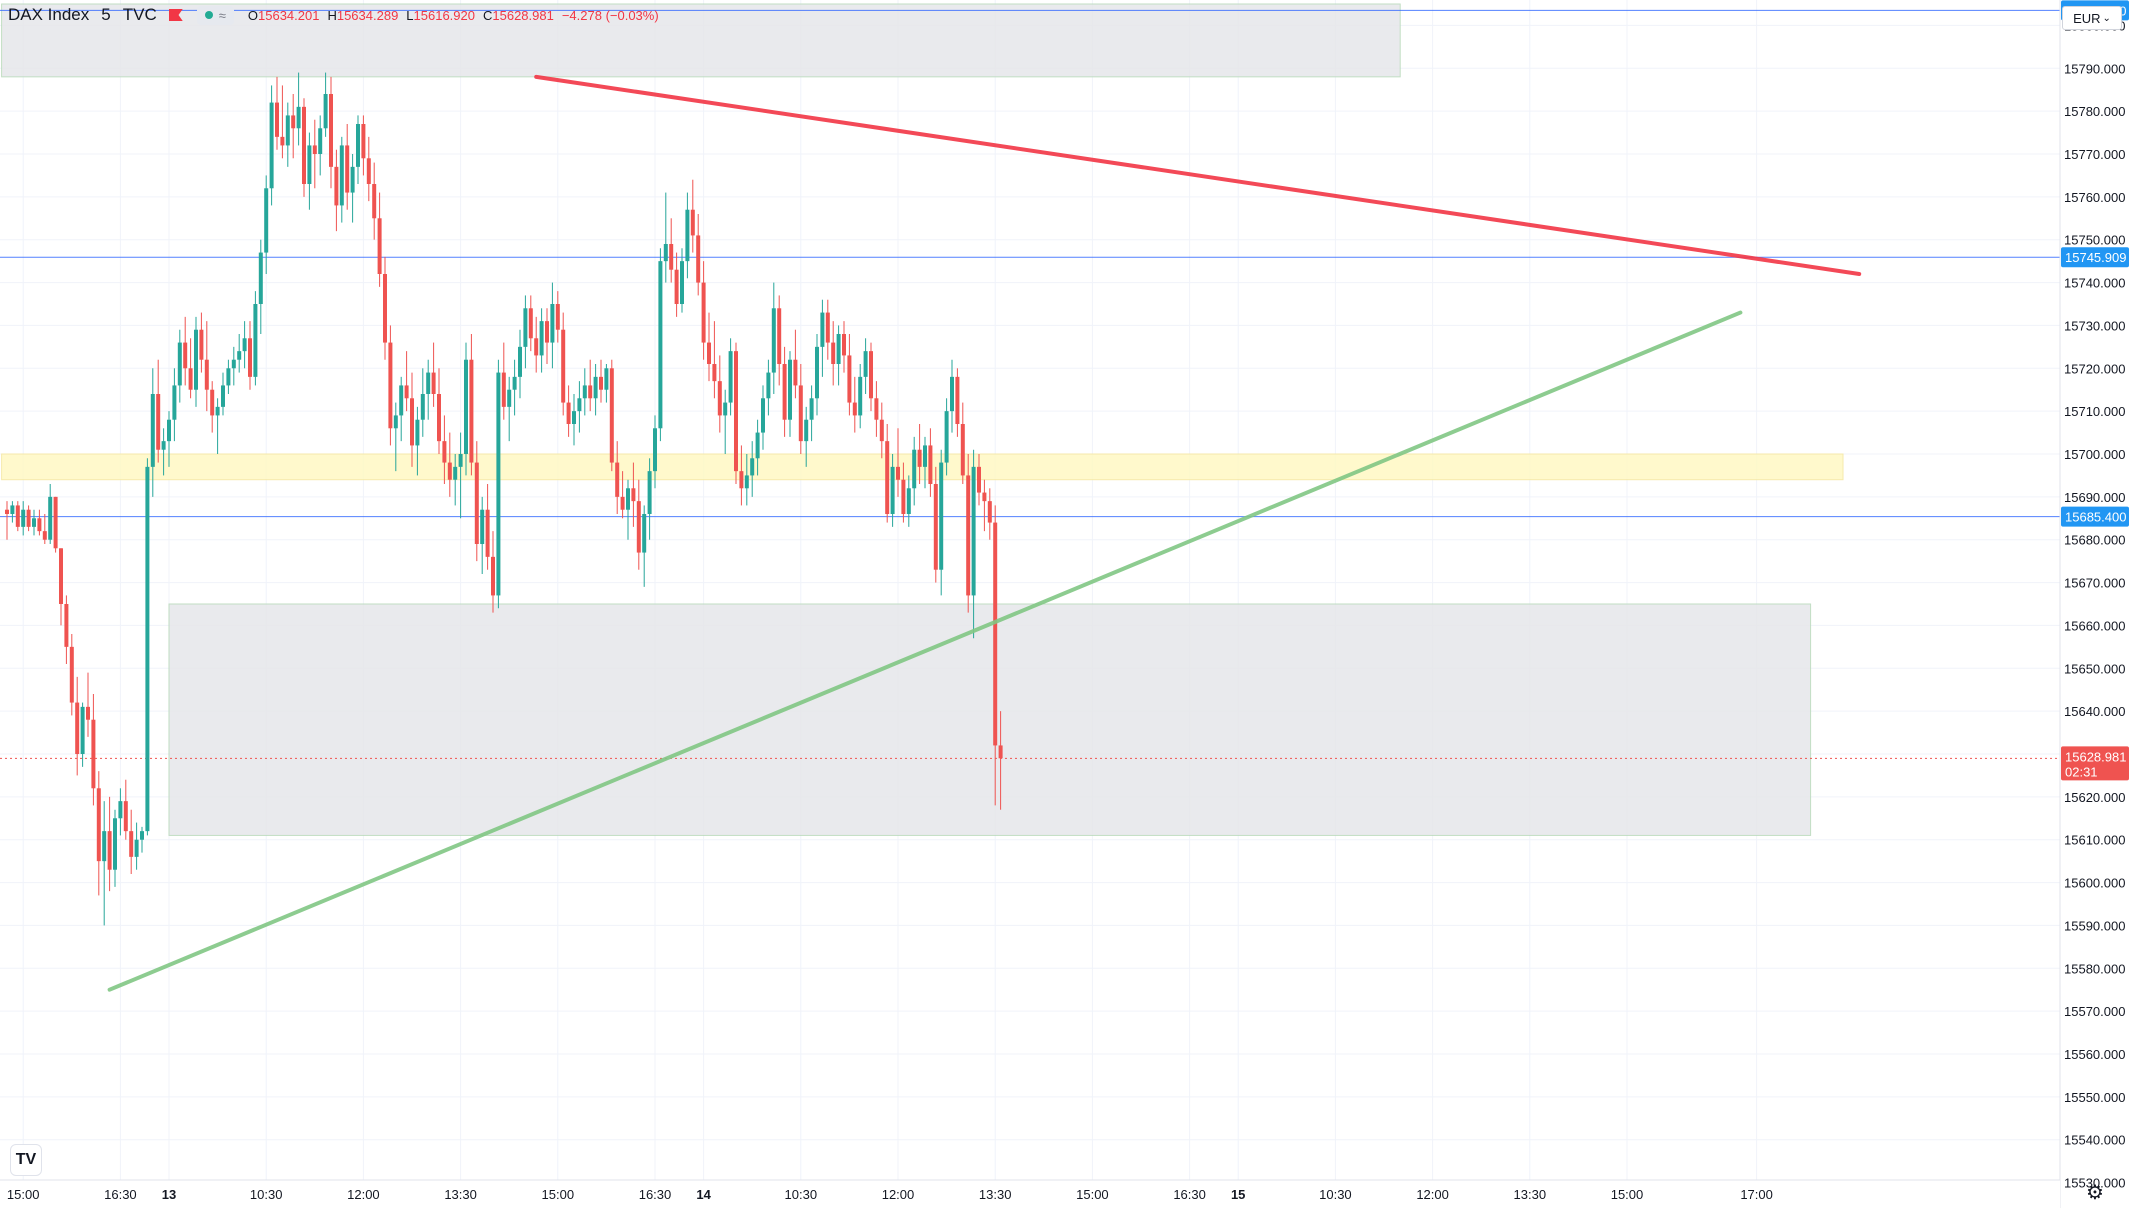 The width and height of the screenshot is (2130, 1213). What do you see at coordinates (2094, 154) in the screenshot?
I see `price-tick-label: 15770.000` at bounding box center [2094, 154].